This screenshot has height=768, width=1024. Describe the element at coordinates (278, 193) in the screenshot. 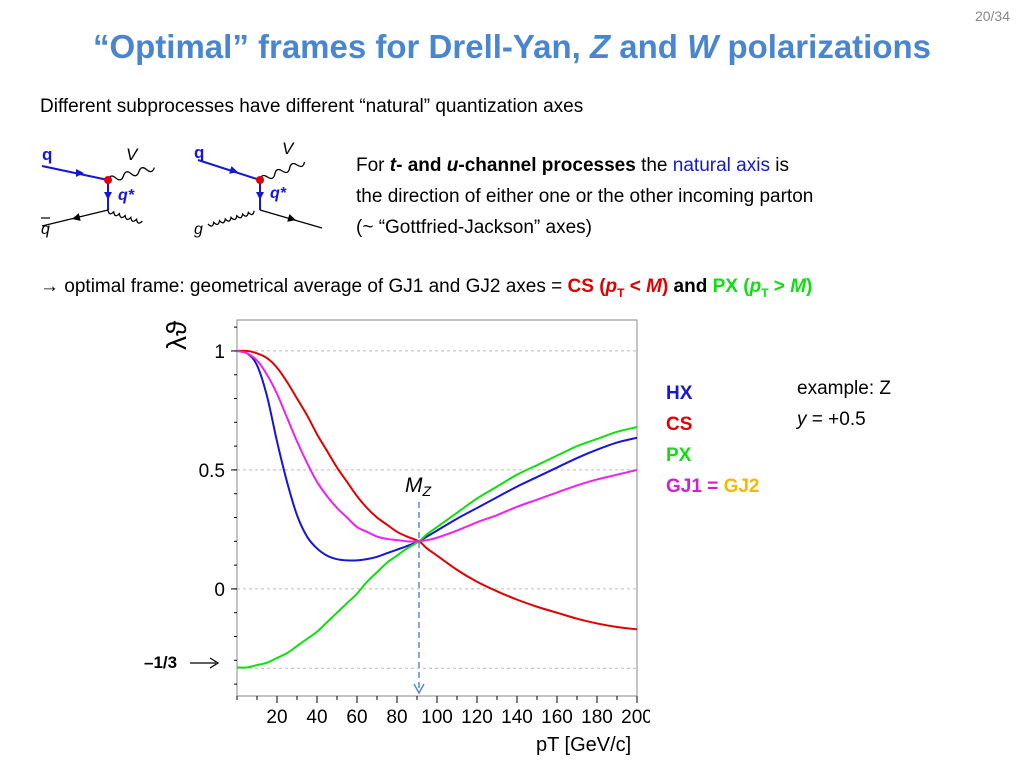

I see `label-qstar-2: q*` at that location.